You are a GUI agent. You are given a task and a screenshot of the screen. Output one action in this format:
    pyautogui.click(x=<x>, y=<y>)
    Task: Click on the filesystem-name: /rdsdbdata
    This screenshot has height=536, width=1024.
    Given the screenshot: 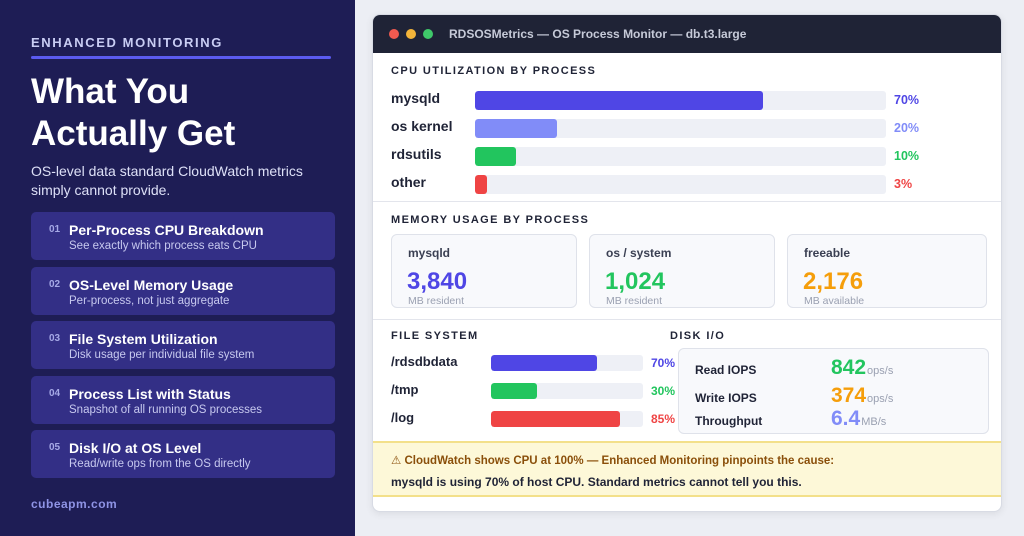 What is the action you would take?
    pyautogui.click(x=424, y=361)
    